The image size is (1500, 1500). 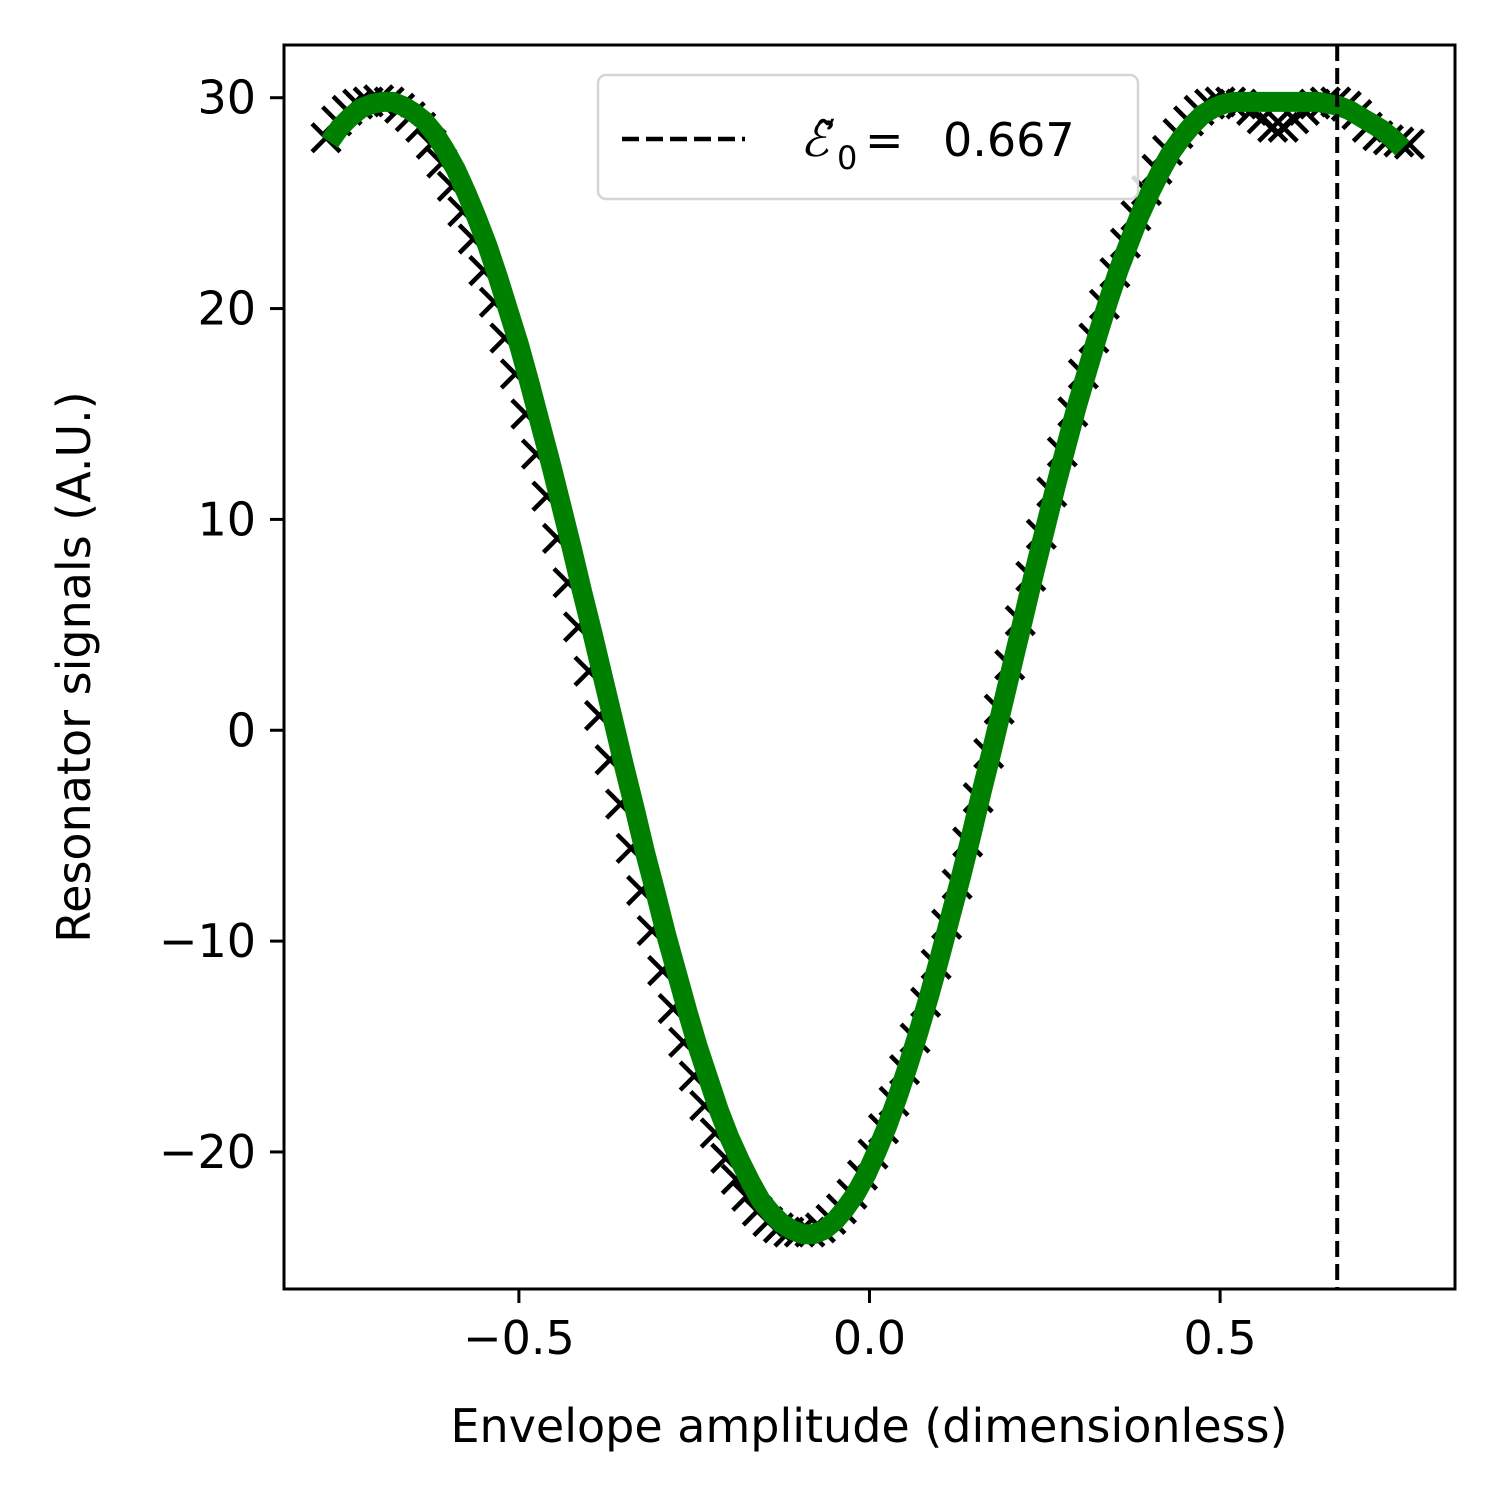 What do you see at coordinates (207, 941) in the screenshot?
I see `y-tick-label: −10` at bounding box center [207, 941].